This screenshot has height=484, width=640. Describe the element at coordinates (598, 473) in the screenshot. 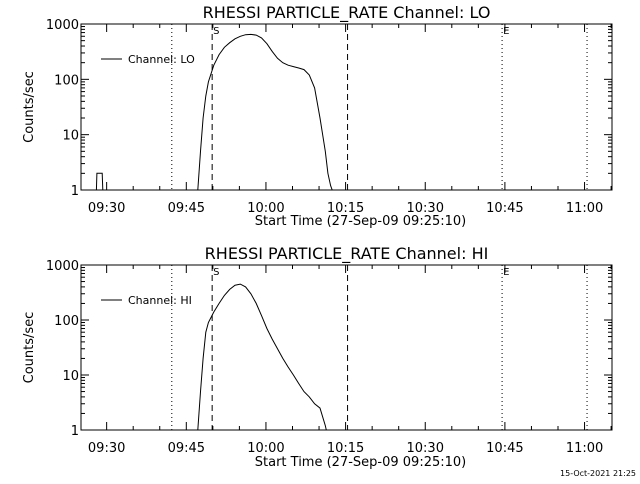

I see `timestamp-stamp: 15-Oct-2021 21:25` at that location.